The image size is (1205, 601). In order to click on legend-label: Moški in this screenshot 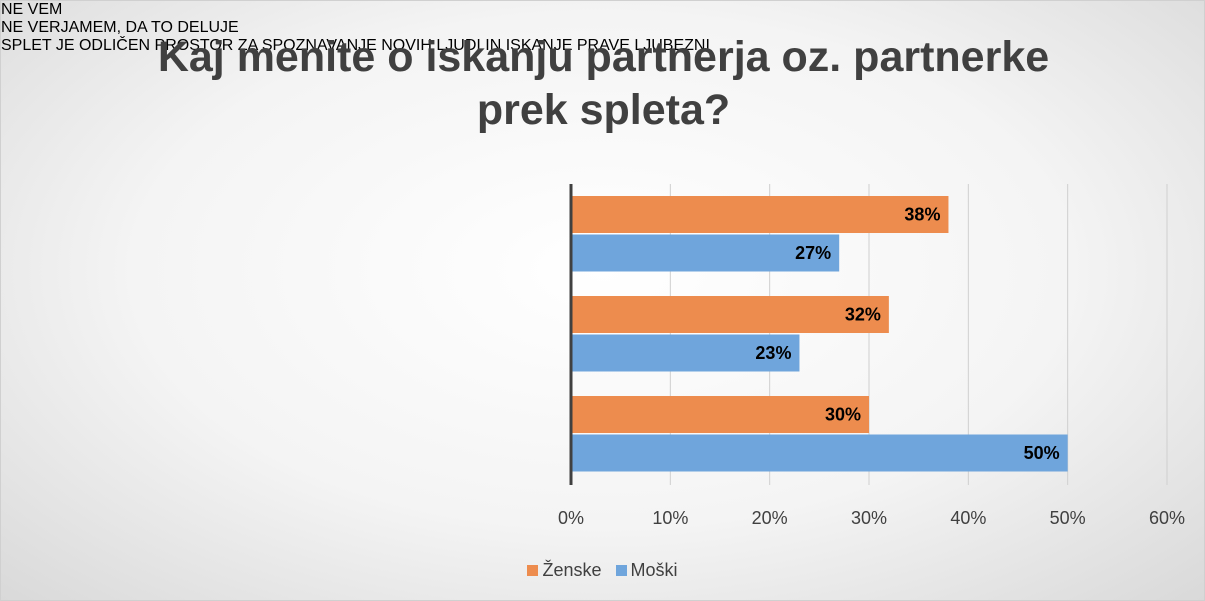, I will do `click(654, 570)`.